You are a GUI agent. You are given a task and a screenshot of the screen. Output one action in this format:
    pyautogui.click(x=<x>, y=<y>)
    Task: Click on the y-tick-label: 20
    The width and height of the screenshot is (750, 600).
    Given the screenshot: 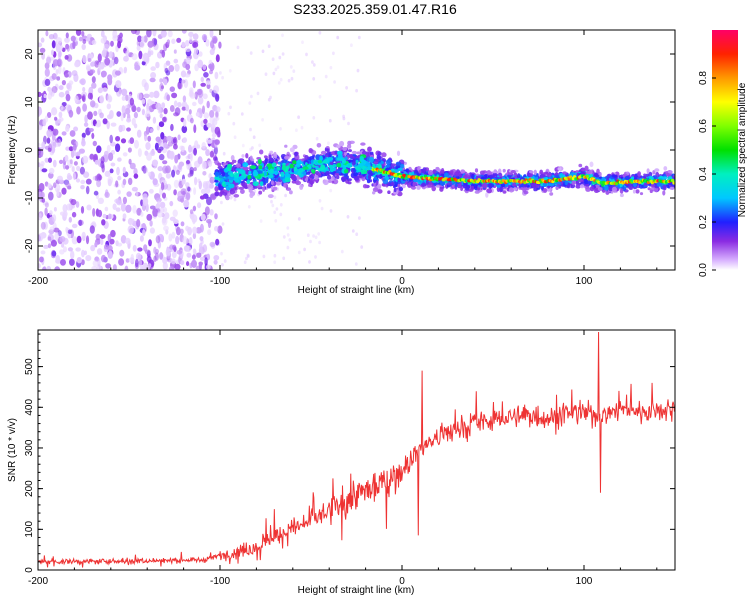 What is the action you would take?
    pyautogui.click(x=29, y=54)
    